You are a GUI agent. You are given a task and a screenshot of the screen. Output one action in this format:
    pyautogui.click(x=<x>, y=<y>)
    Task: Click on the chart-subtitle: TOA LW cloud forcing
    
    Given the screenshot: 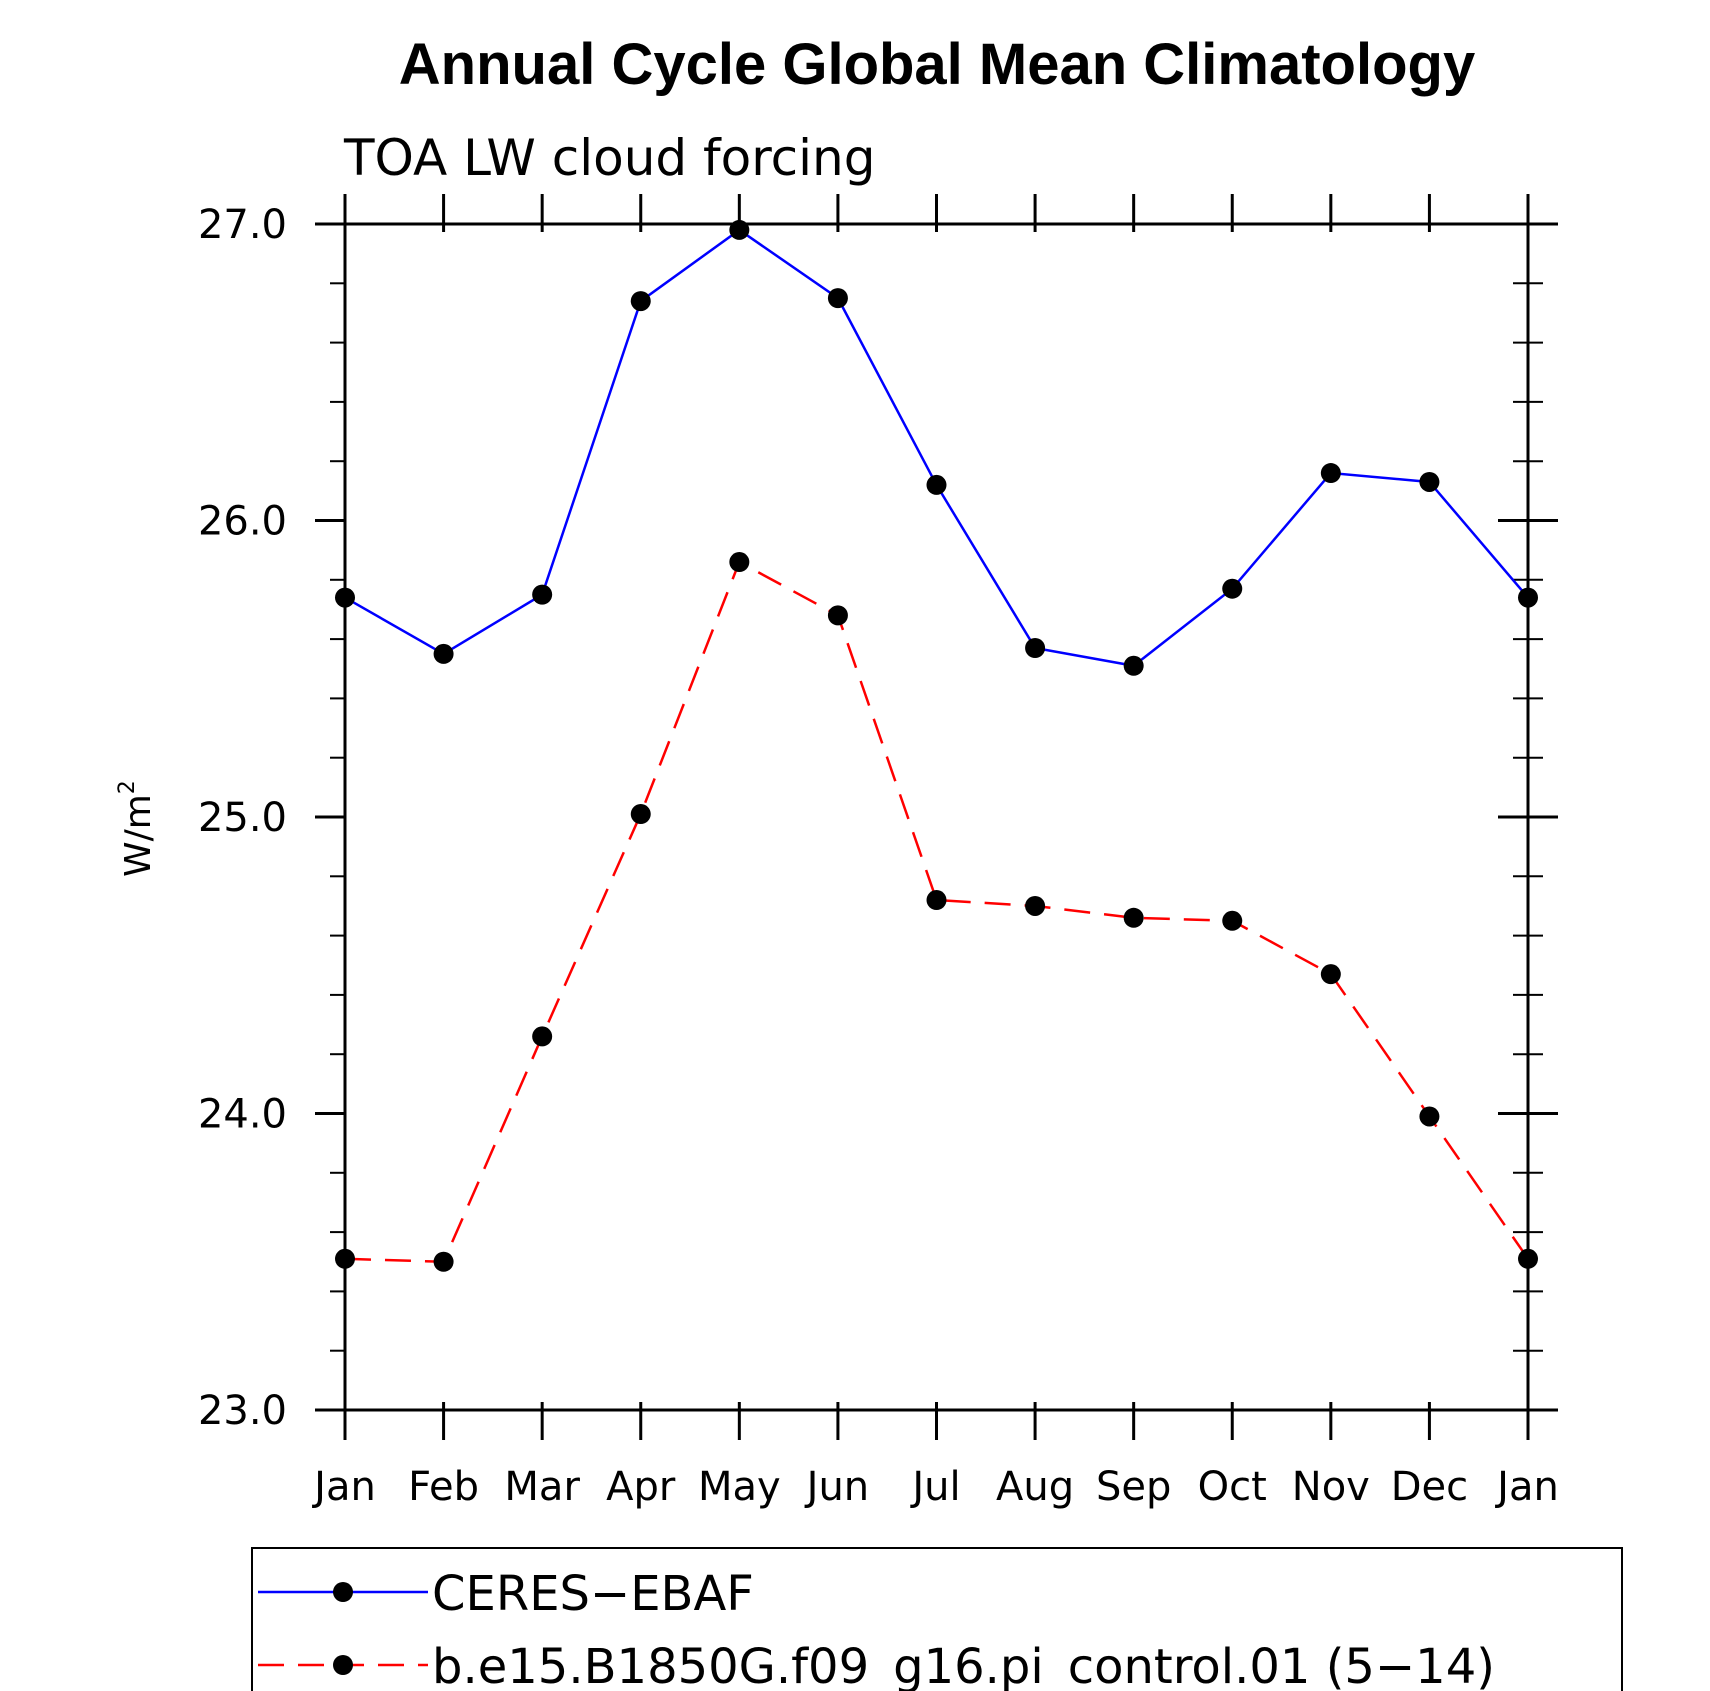 What is the action you would take?
    pyautogui.click(x=609, y=158)
    